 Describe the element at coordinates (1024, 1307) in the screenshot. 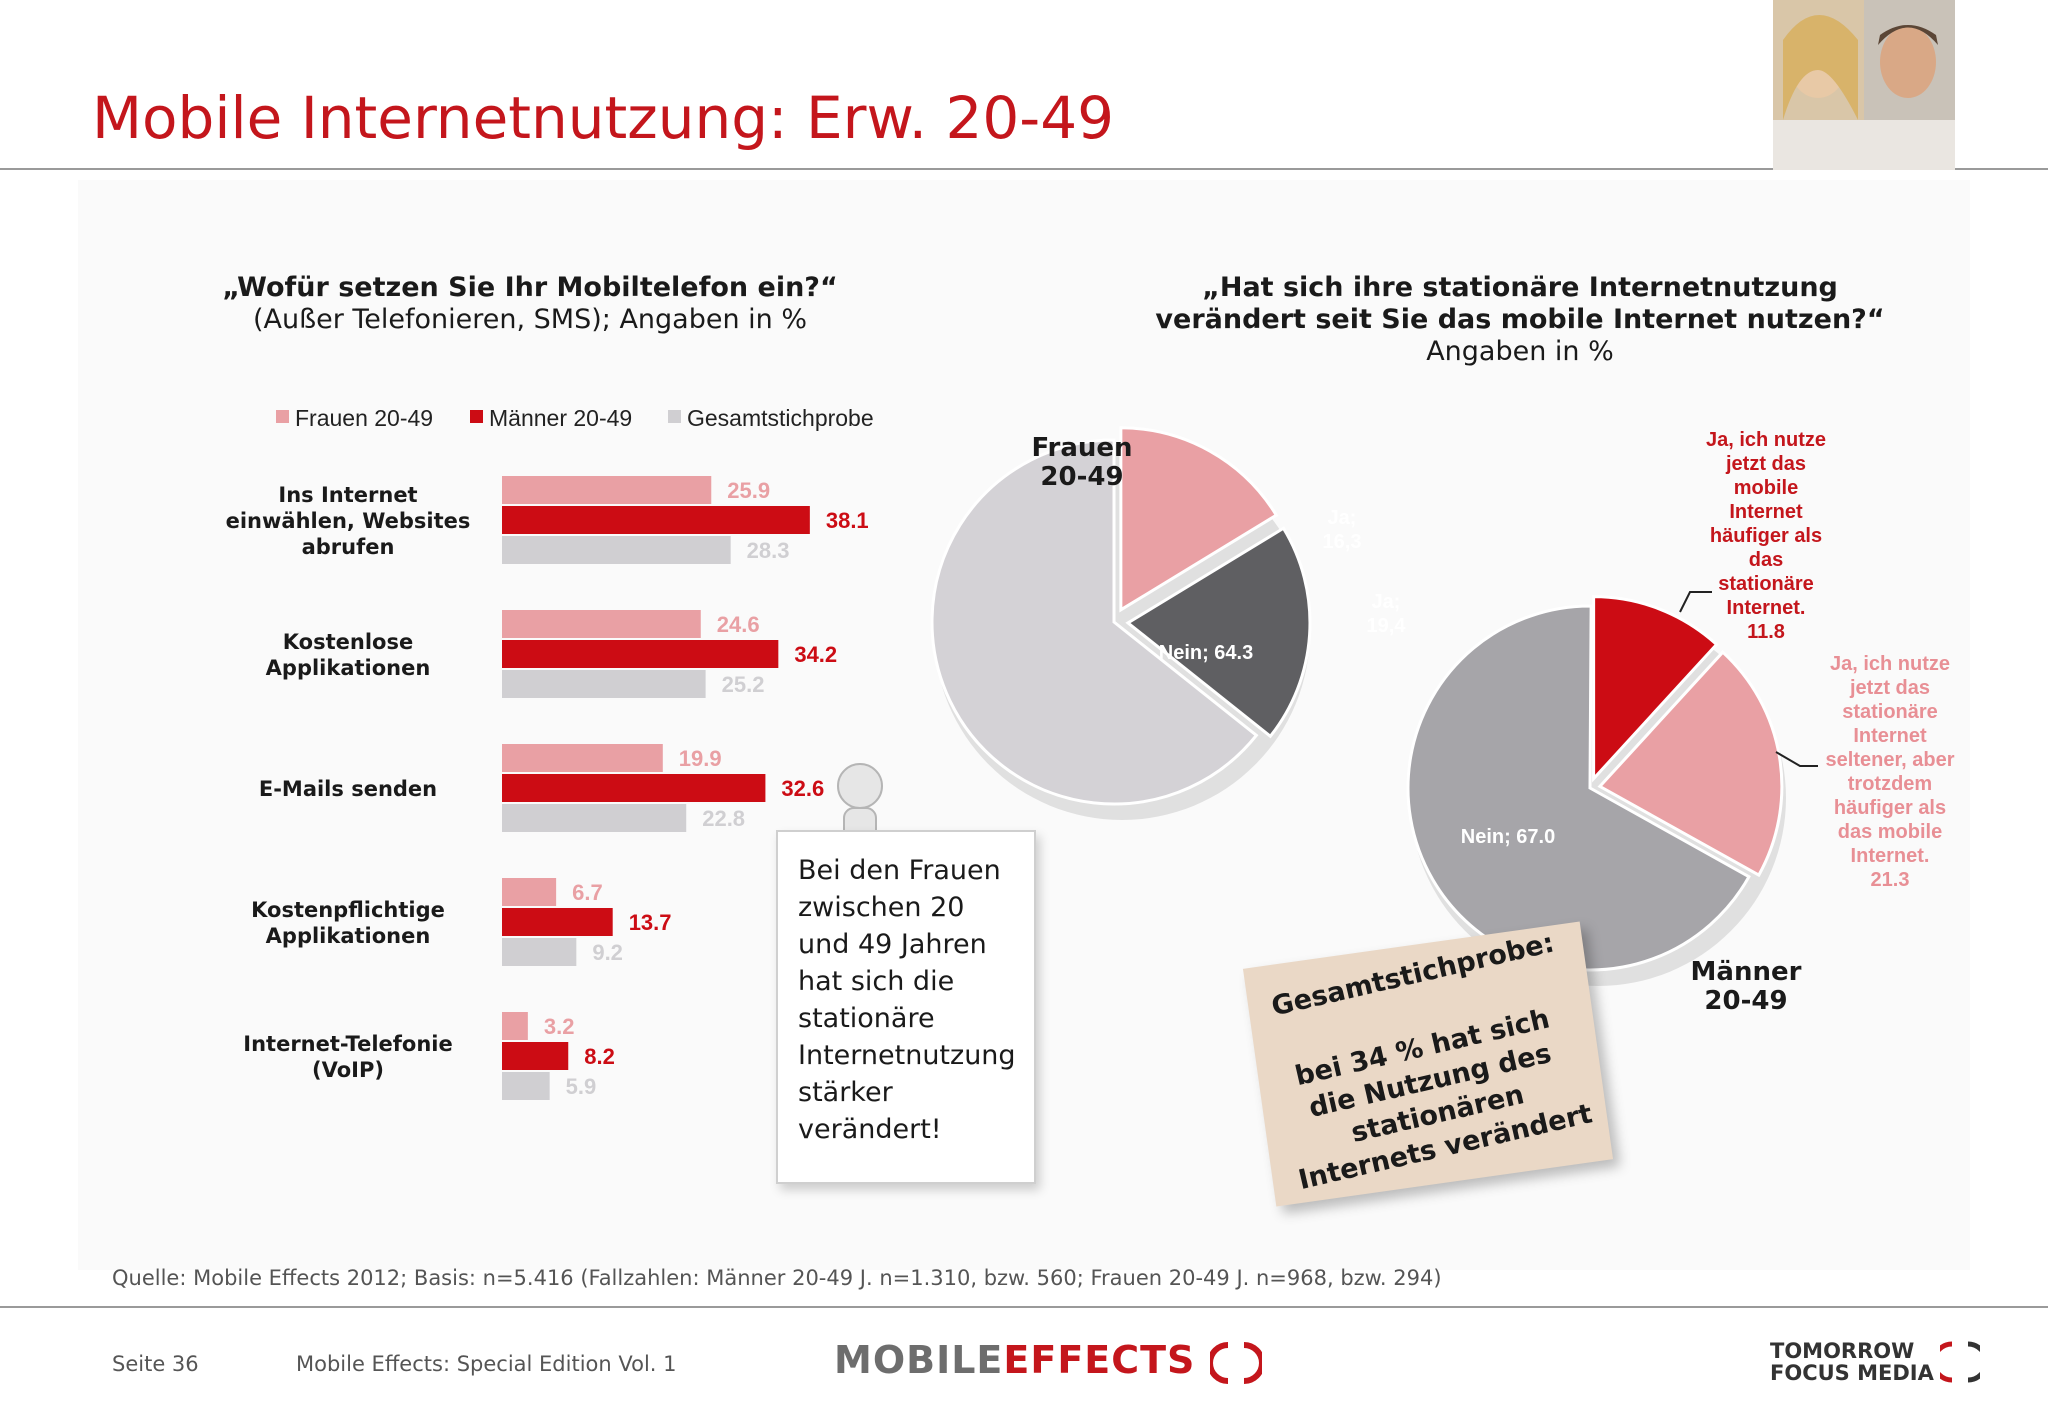

I see `footer-divider` at that location.